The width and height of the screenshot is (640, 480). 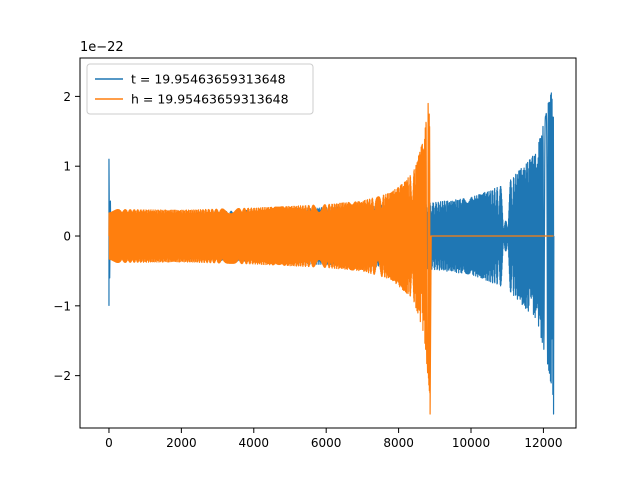 I want to click on legend-box, so click(x=200, y=89).